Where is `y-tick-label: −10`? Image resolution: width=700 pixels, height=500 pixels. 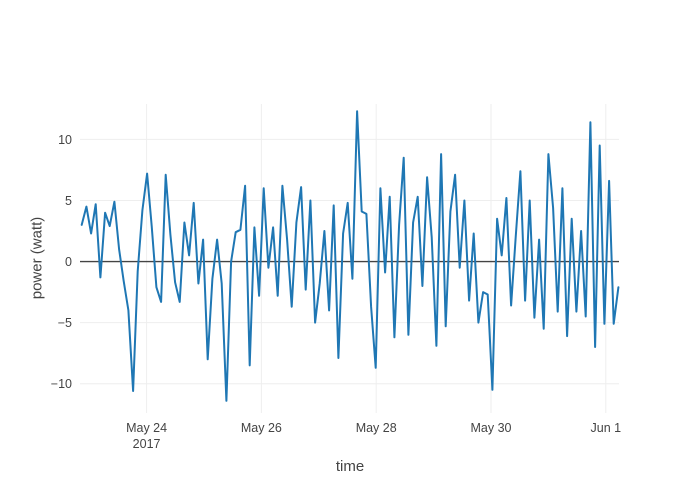 y-tick-label: −10 is located at coordinates (61, 384).